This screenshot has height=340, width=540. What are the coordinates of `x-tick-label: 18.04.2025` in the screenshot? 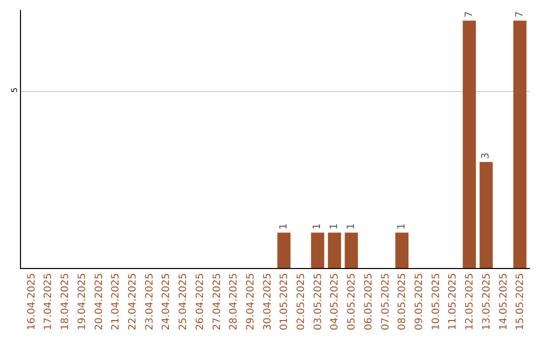 It's located at (66, 301).